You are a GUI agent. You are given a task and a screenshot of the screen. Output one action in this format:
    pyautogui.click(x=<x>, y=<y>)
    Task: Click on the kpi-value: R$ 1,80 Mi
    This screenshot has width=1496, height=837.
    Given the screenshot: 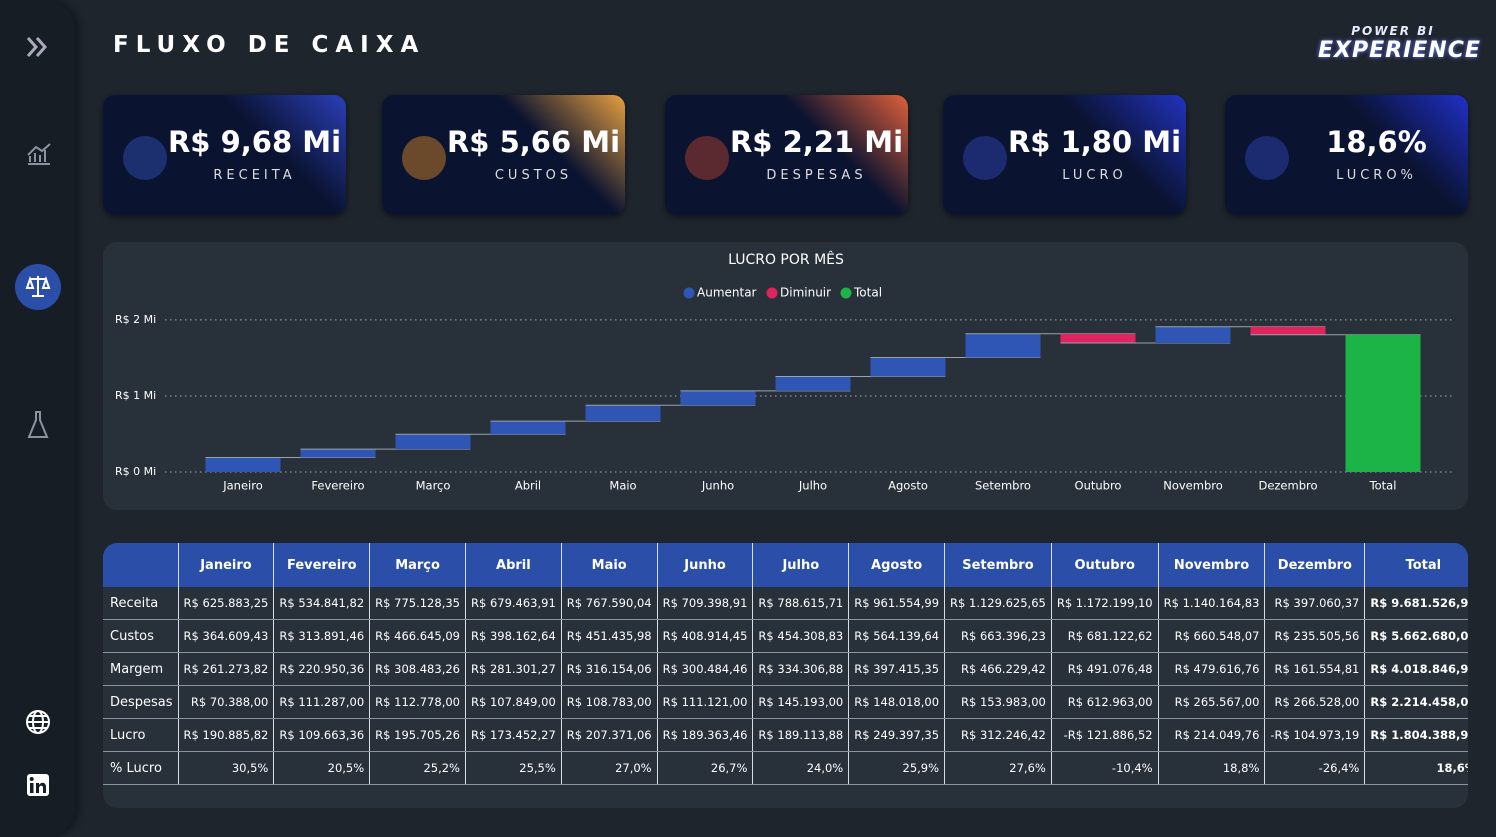 What is the action you would take?
    pyautogui.click(x=1094, y=142)
    